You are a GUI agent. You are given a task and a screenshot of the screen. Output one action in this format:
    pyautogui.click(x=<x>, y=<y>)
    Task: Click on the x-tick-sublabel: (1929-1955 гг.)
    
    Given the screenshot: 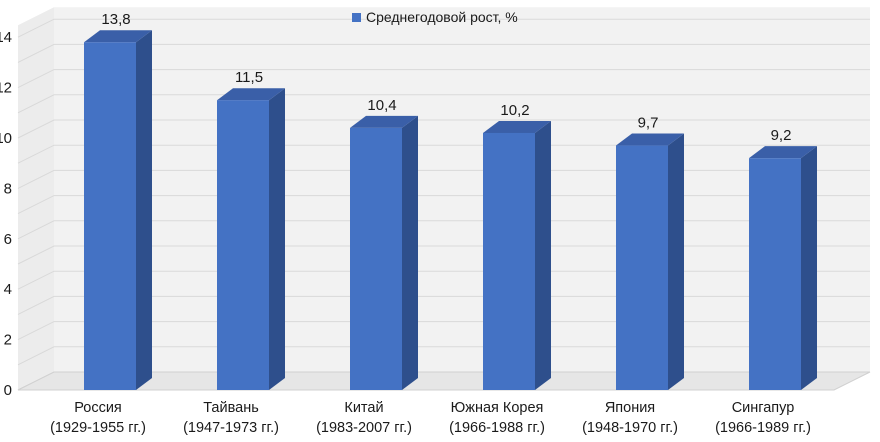 What is the action you would take?
    pyautogui.click(x=98, y=428)
    